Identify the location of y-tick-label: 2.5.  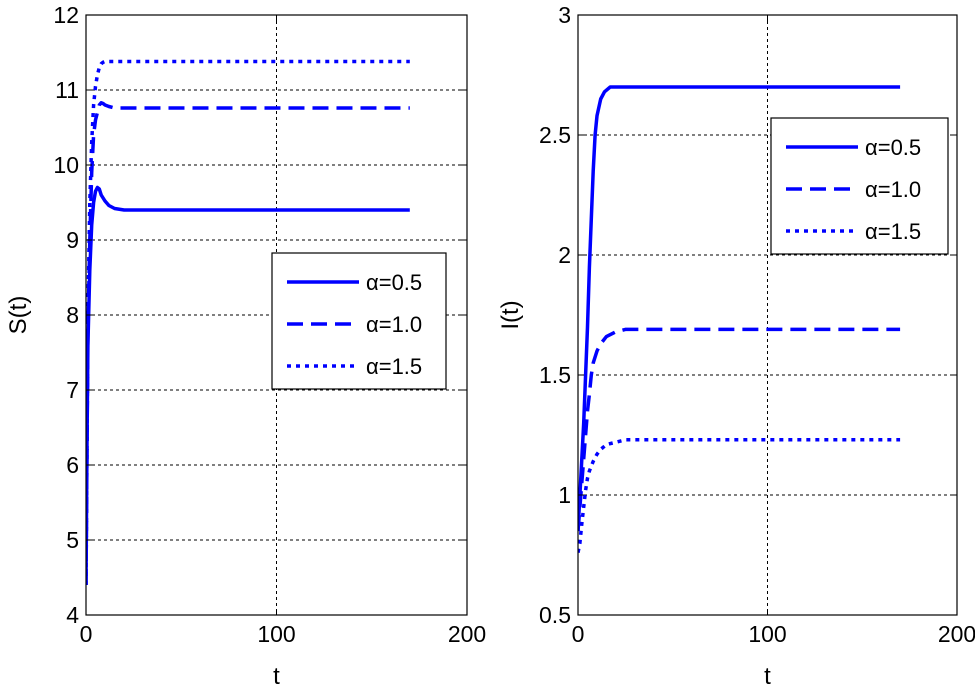
(555, 135).